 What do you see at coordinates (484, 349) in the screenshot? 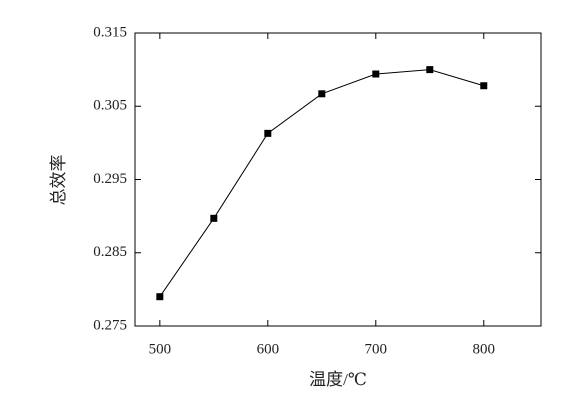
I see `x-tick-label: 800` at bounding box center [484, 349].